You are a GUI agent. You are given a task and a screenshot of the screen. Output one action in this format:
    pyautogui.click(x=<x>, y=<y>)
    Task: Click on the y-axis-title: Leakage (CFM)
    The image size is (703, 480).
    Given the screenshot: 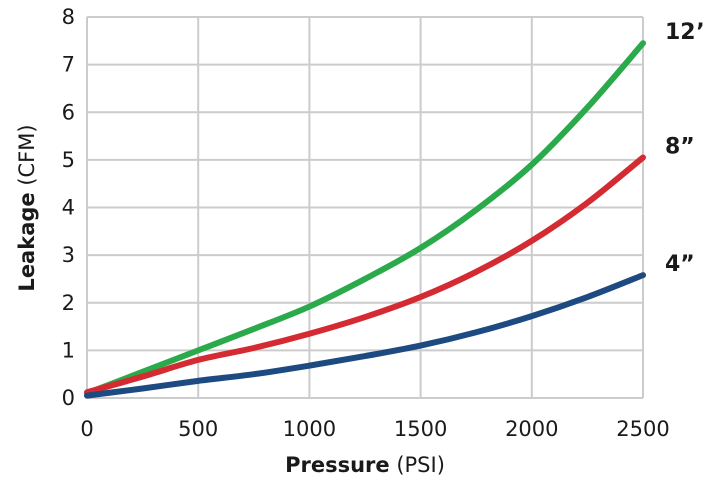 What is the action you would take?
    pyautogui.click(x=27, y=207)
    